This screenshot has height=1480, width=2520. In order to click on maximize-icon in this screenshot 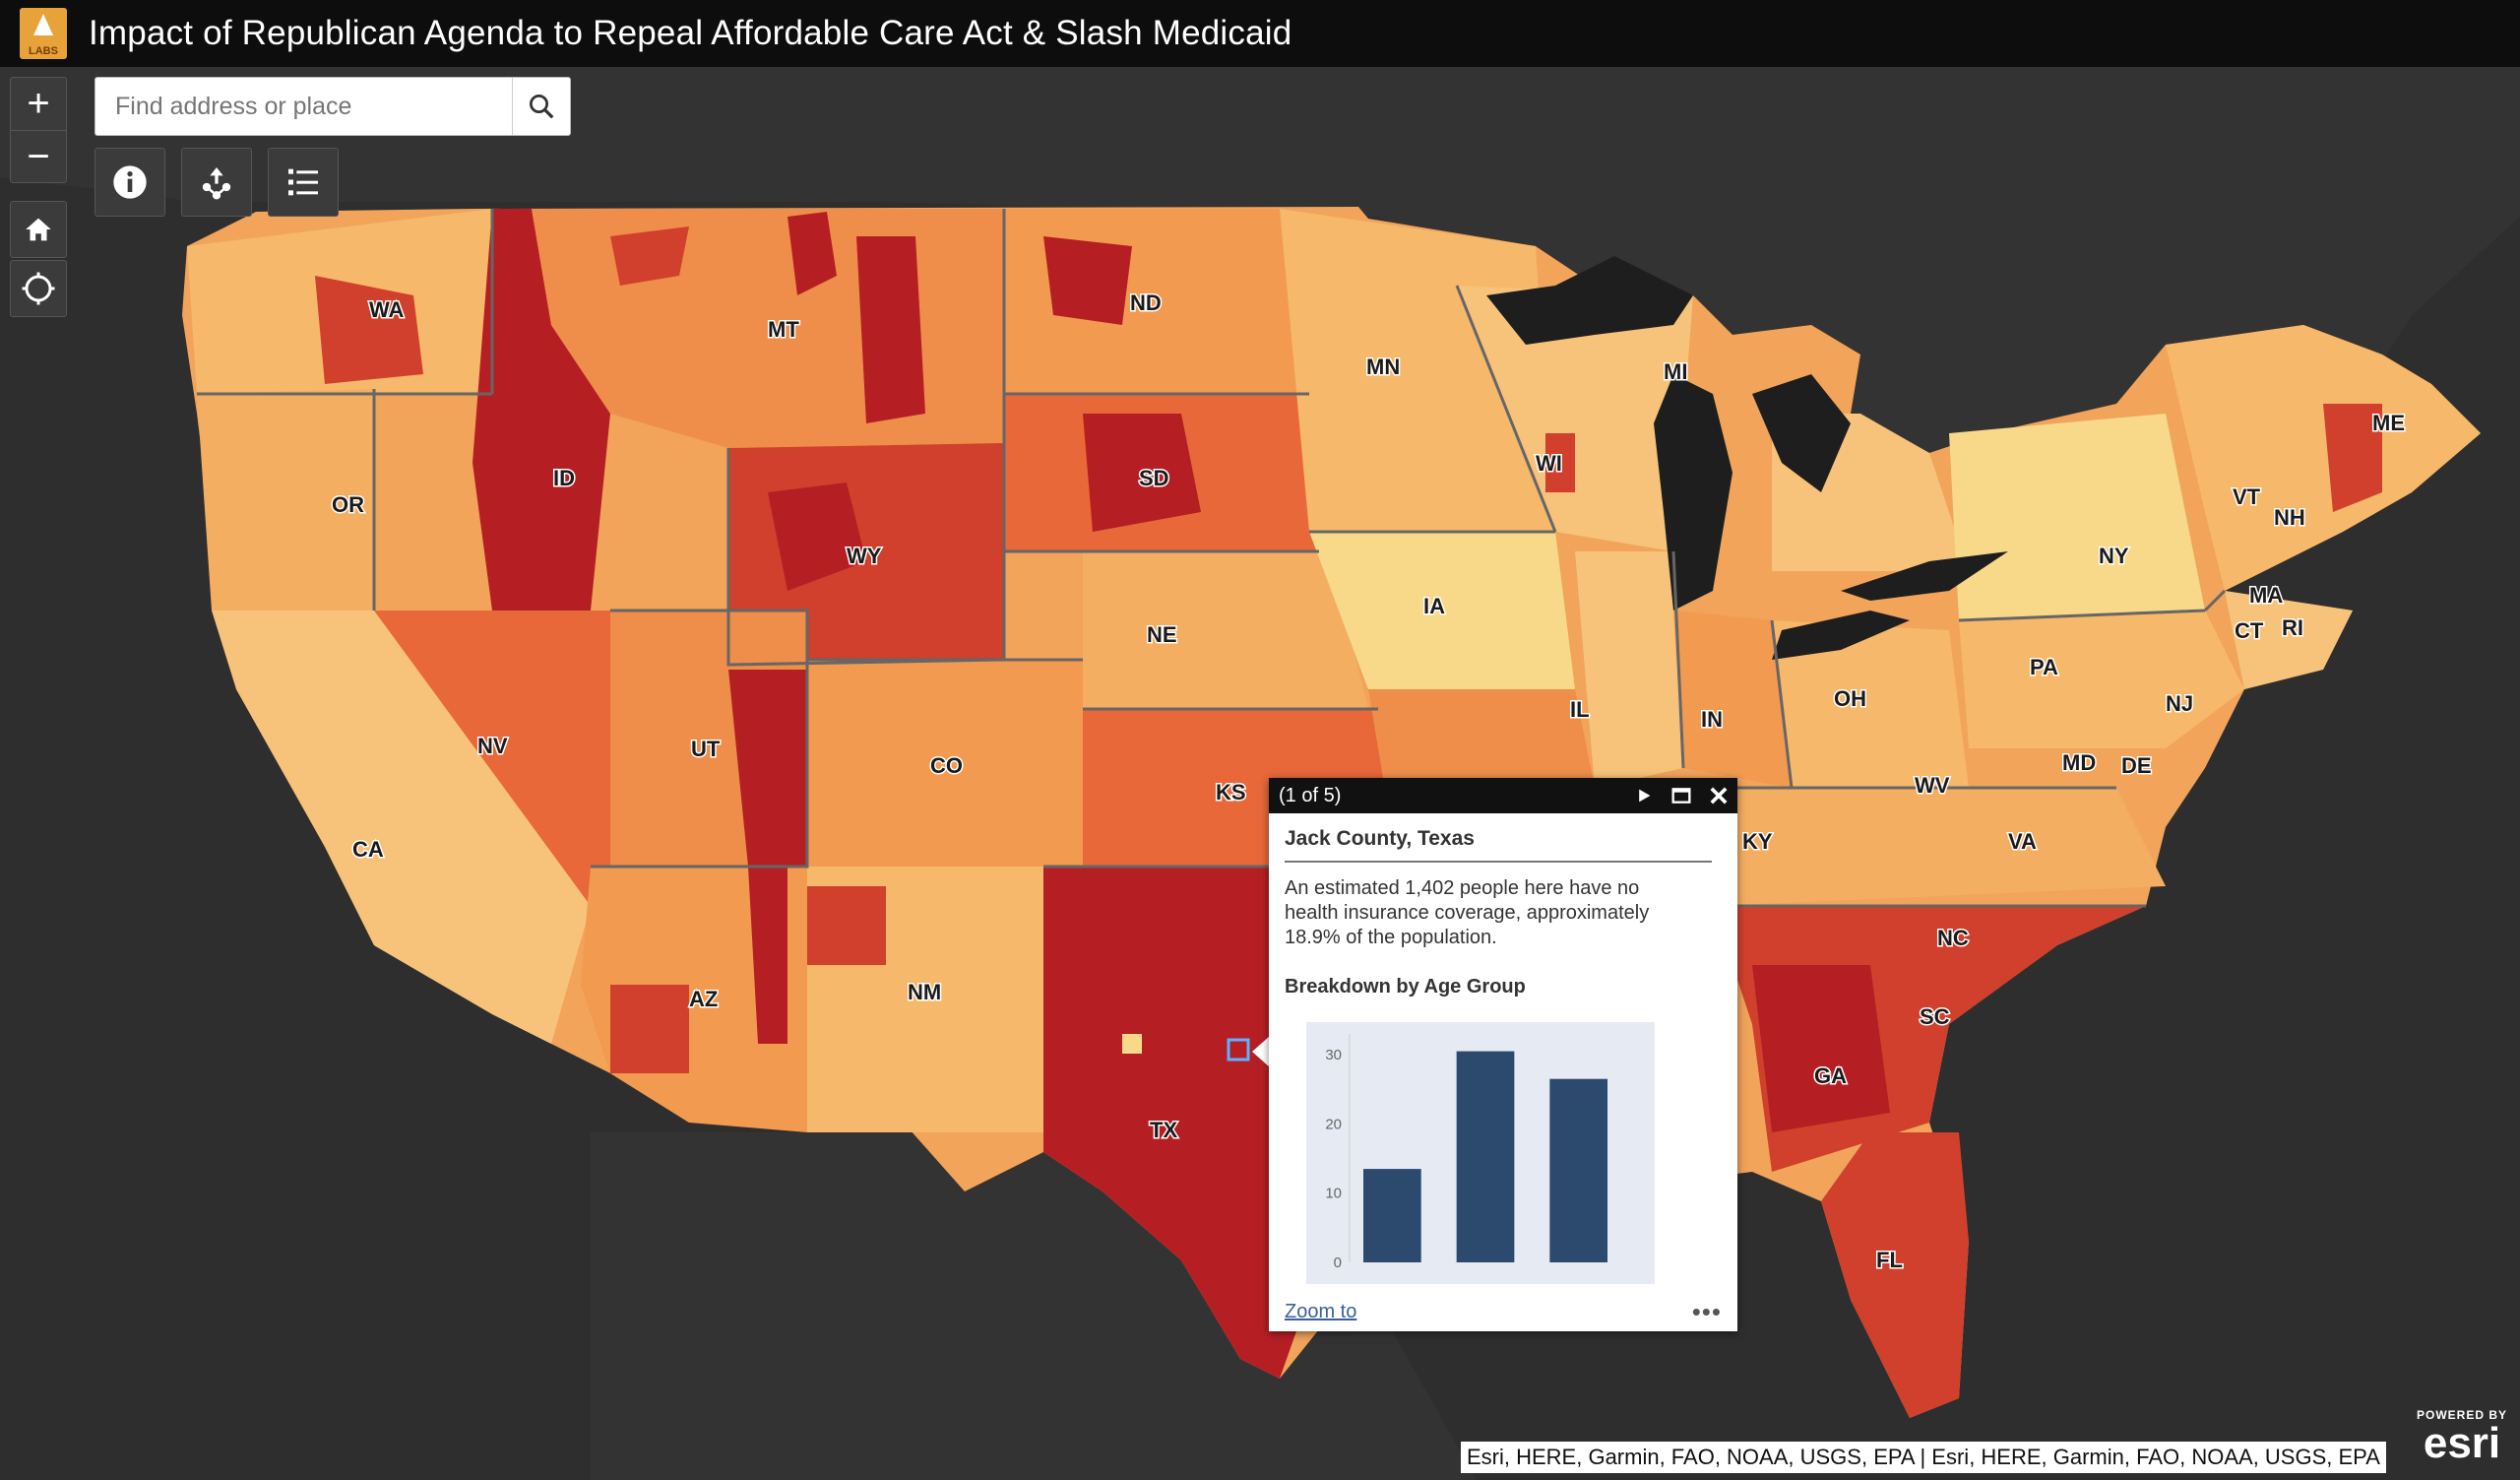, I will do `click(1681, 796)`.